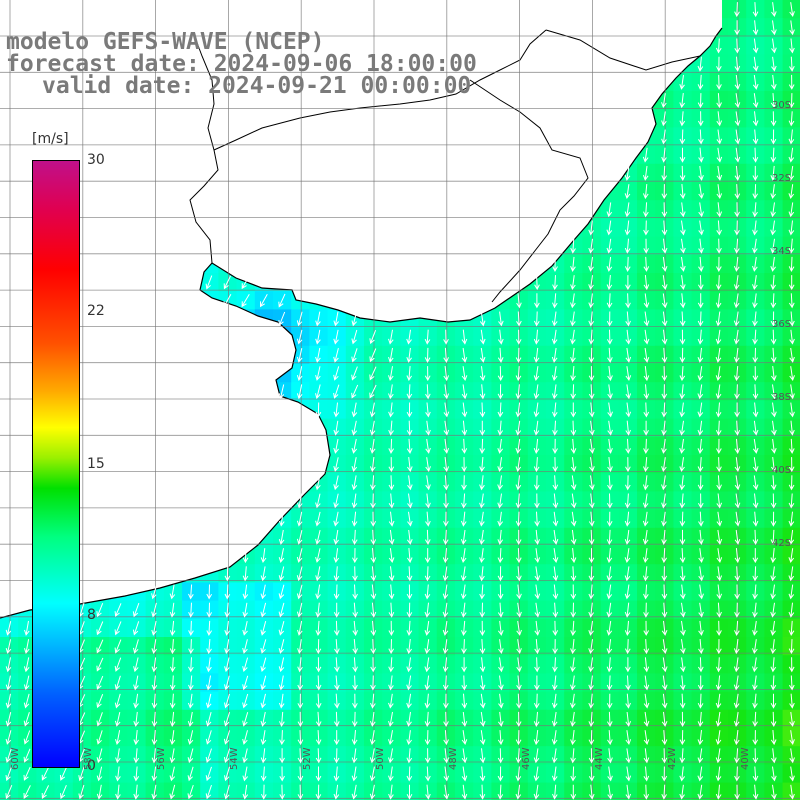 Image resolution: width=800 pixels, height=800 pixels. What do you see at coordinates (599, 758) in the screenshot?
I see `lon-label: 44W` at bounding box center [599, 758].